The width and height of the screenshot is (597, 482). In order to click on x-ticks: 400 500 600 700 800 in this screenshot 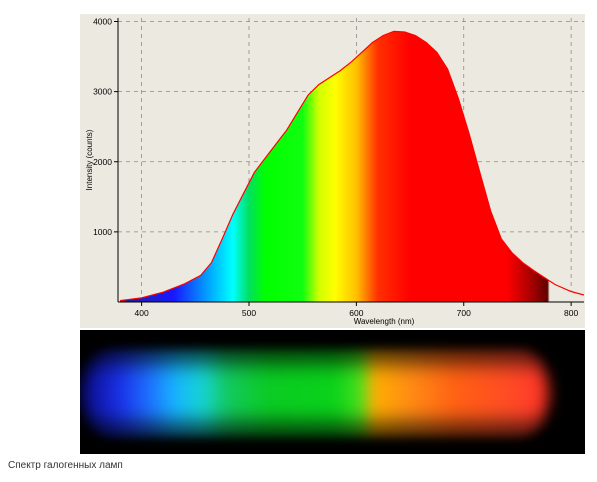, I will do `click(356, 310)`.